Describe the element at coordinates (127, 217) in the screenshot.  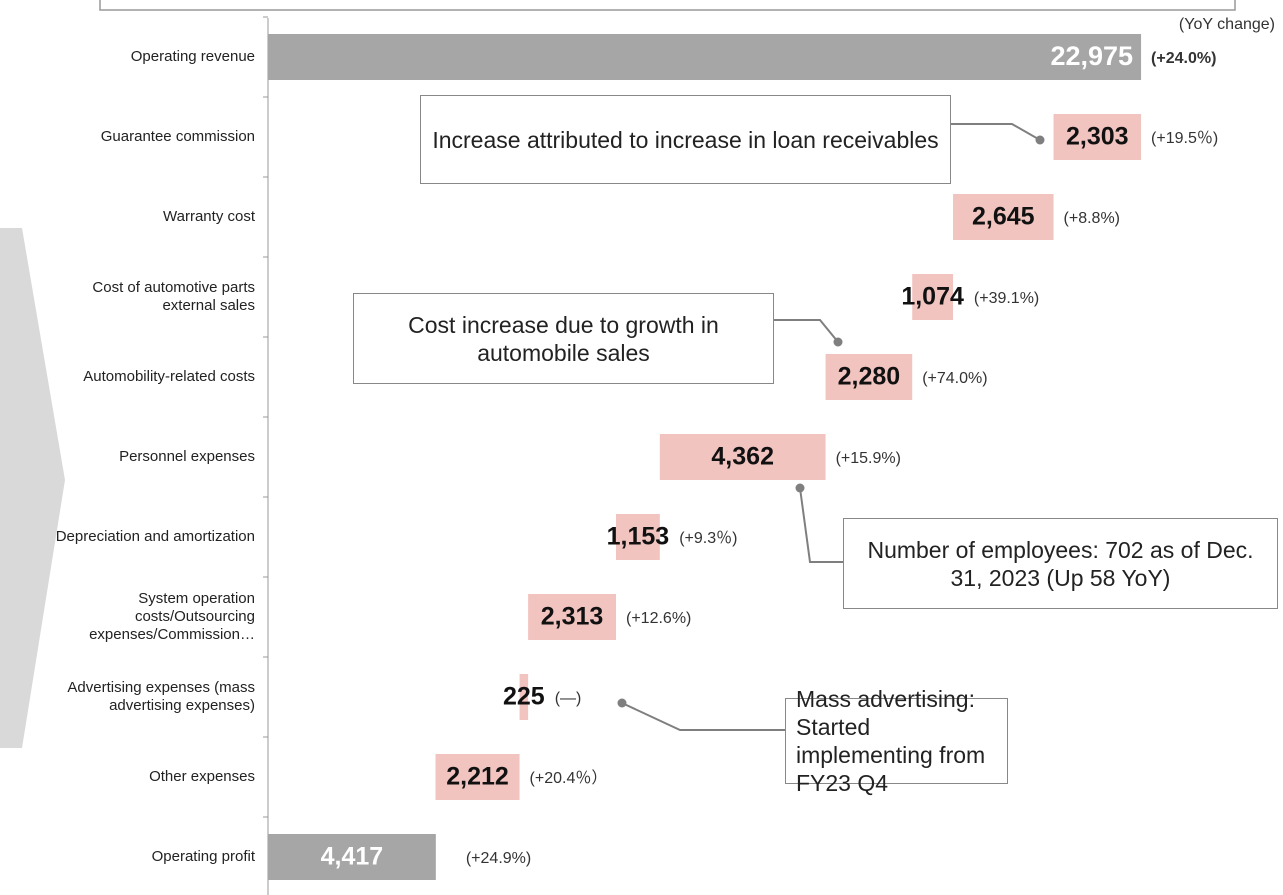
I see `category-label-box: Warranty cost` at that location.